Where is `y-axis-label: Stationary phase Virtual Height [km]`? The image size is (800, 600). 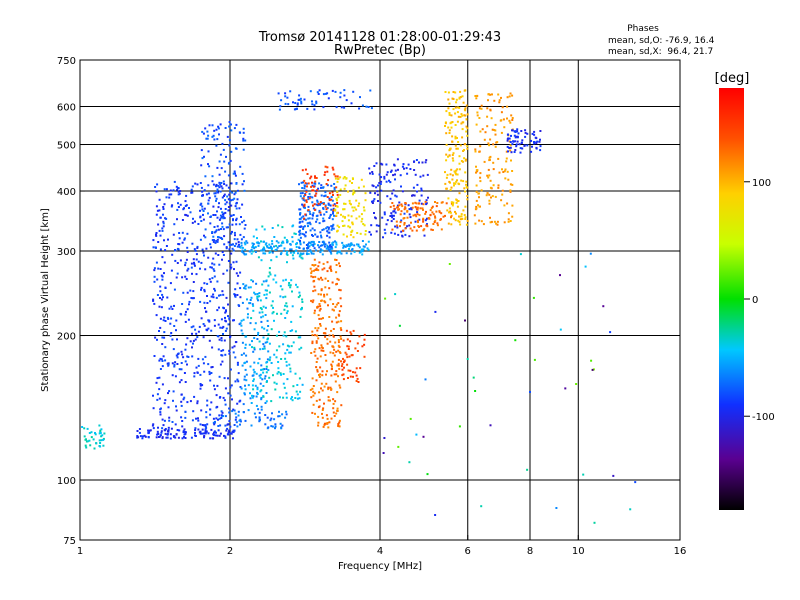
y-axis-label: Stationary phase Virtual Height [km] is located at coordinates (45, 300).